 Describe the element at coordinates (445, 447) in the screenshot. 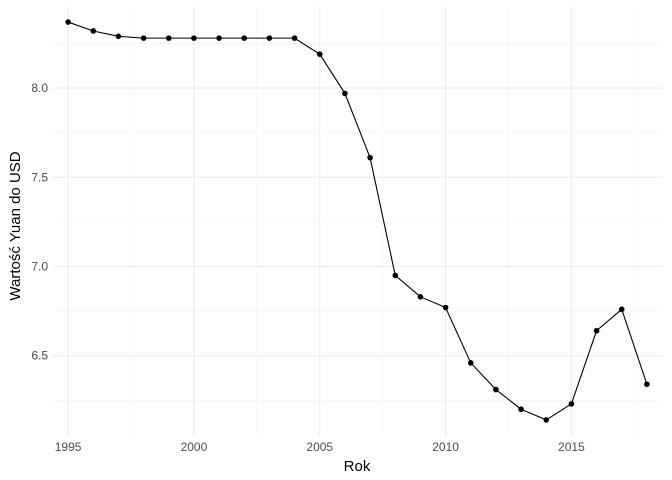

I see `x-tick-label: 2010` at that location.